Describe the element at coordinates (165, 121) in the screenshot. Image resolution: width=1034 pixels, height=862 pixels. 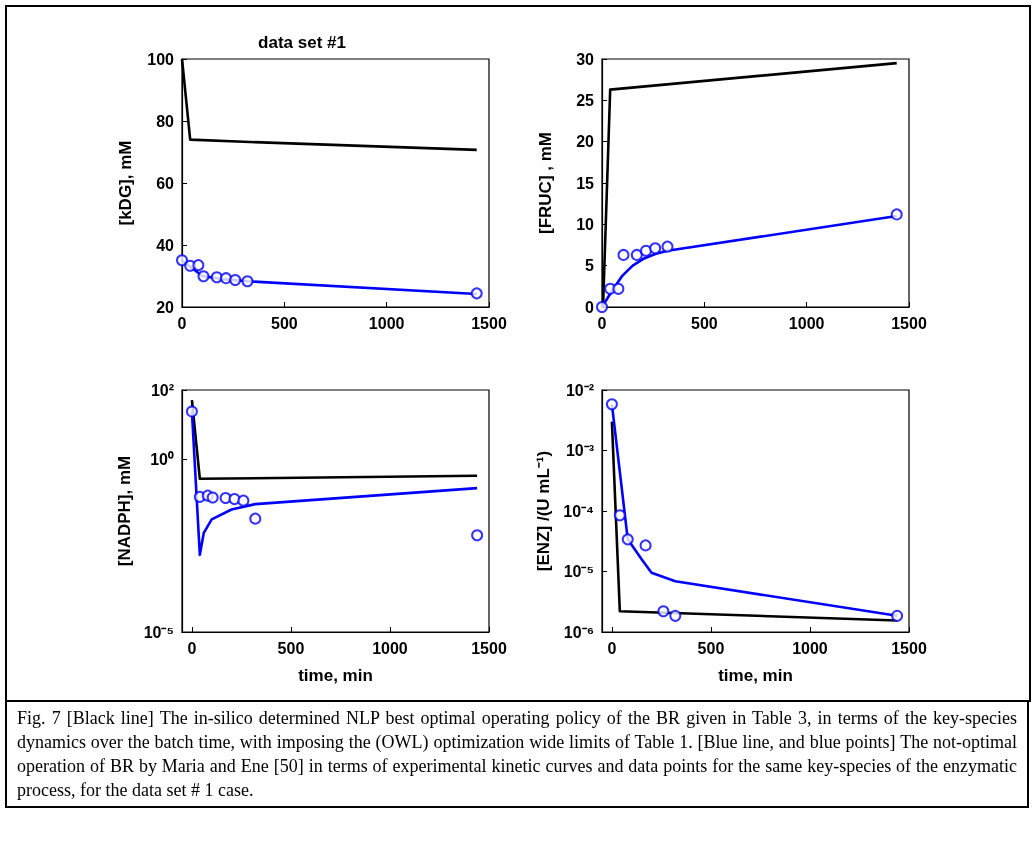
I see `y-tick-label: 80` at that location.